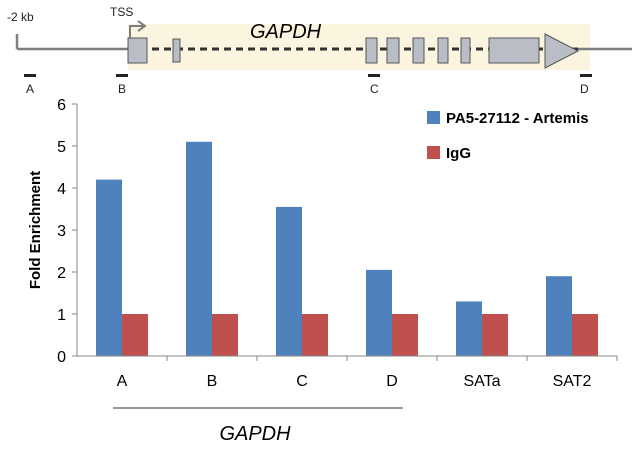  What do you see at coordinates (35, 230) in the screenshot?
I see `y-axis-title: Fold Enrichment` at bounding box center [35, 230].